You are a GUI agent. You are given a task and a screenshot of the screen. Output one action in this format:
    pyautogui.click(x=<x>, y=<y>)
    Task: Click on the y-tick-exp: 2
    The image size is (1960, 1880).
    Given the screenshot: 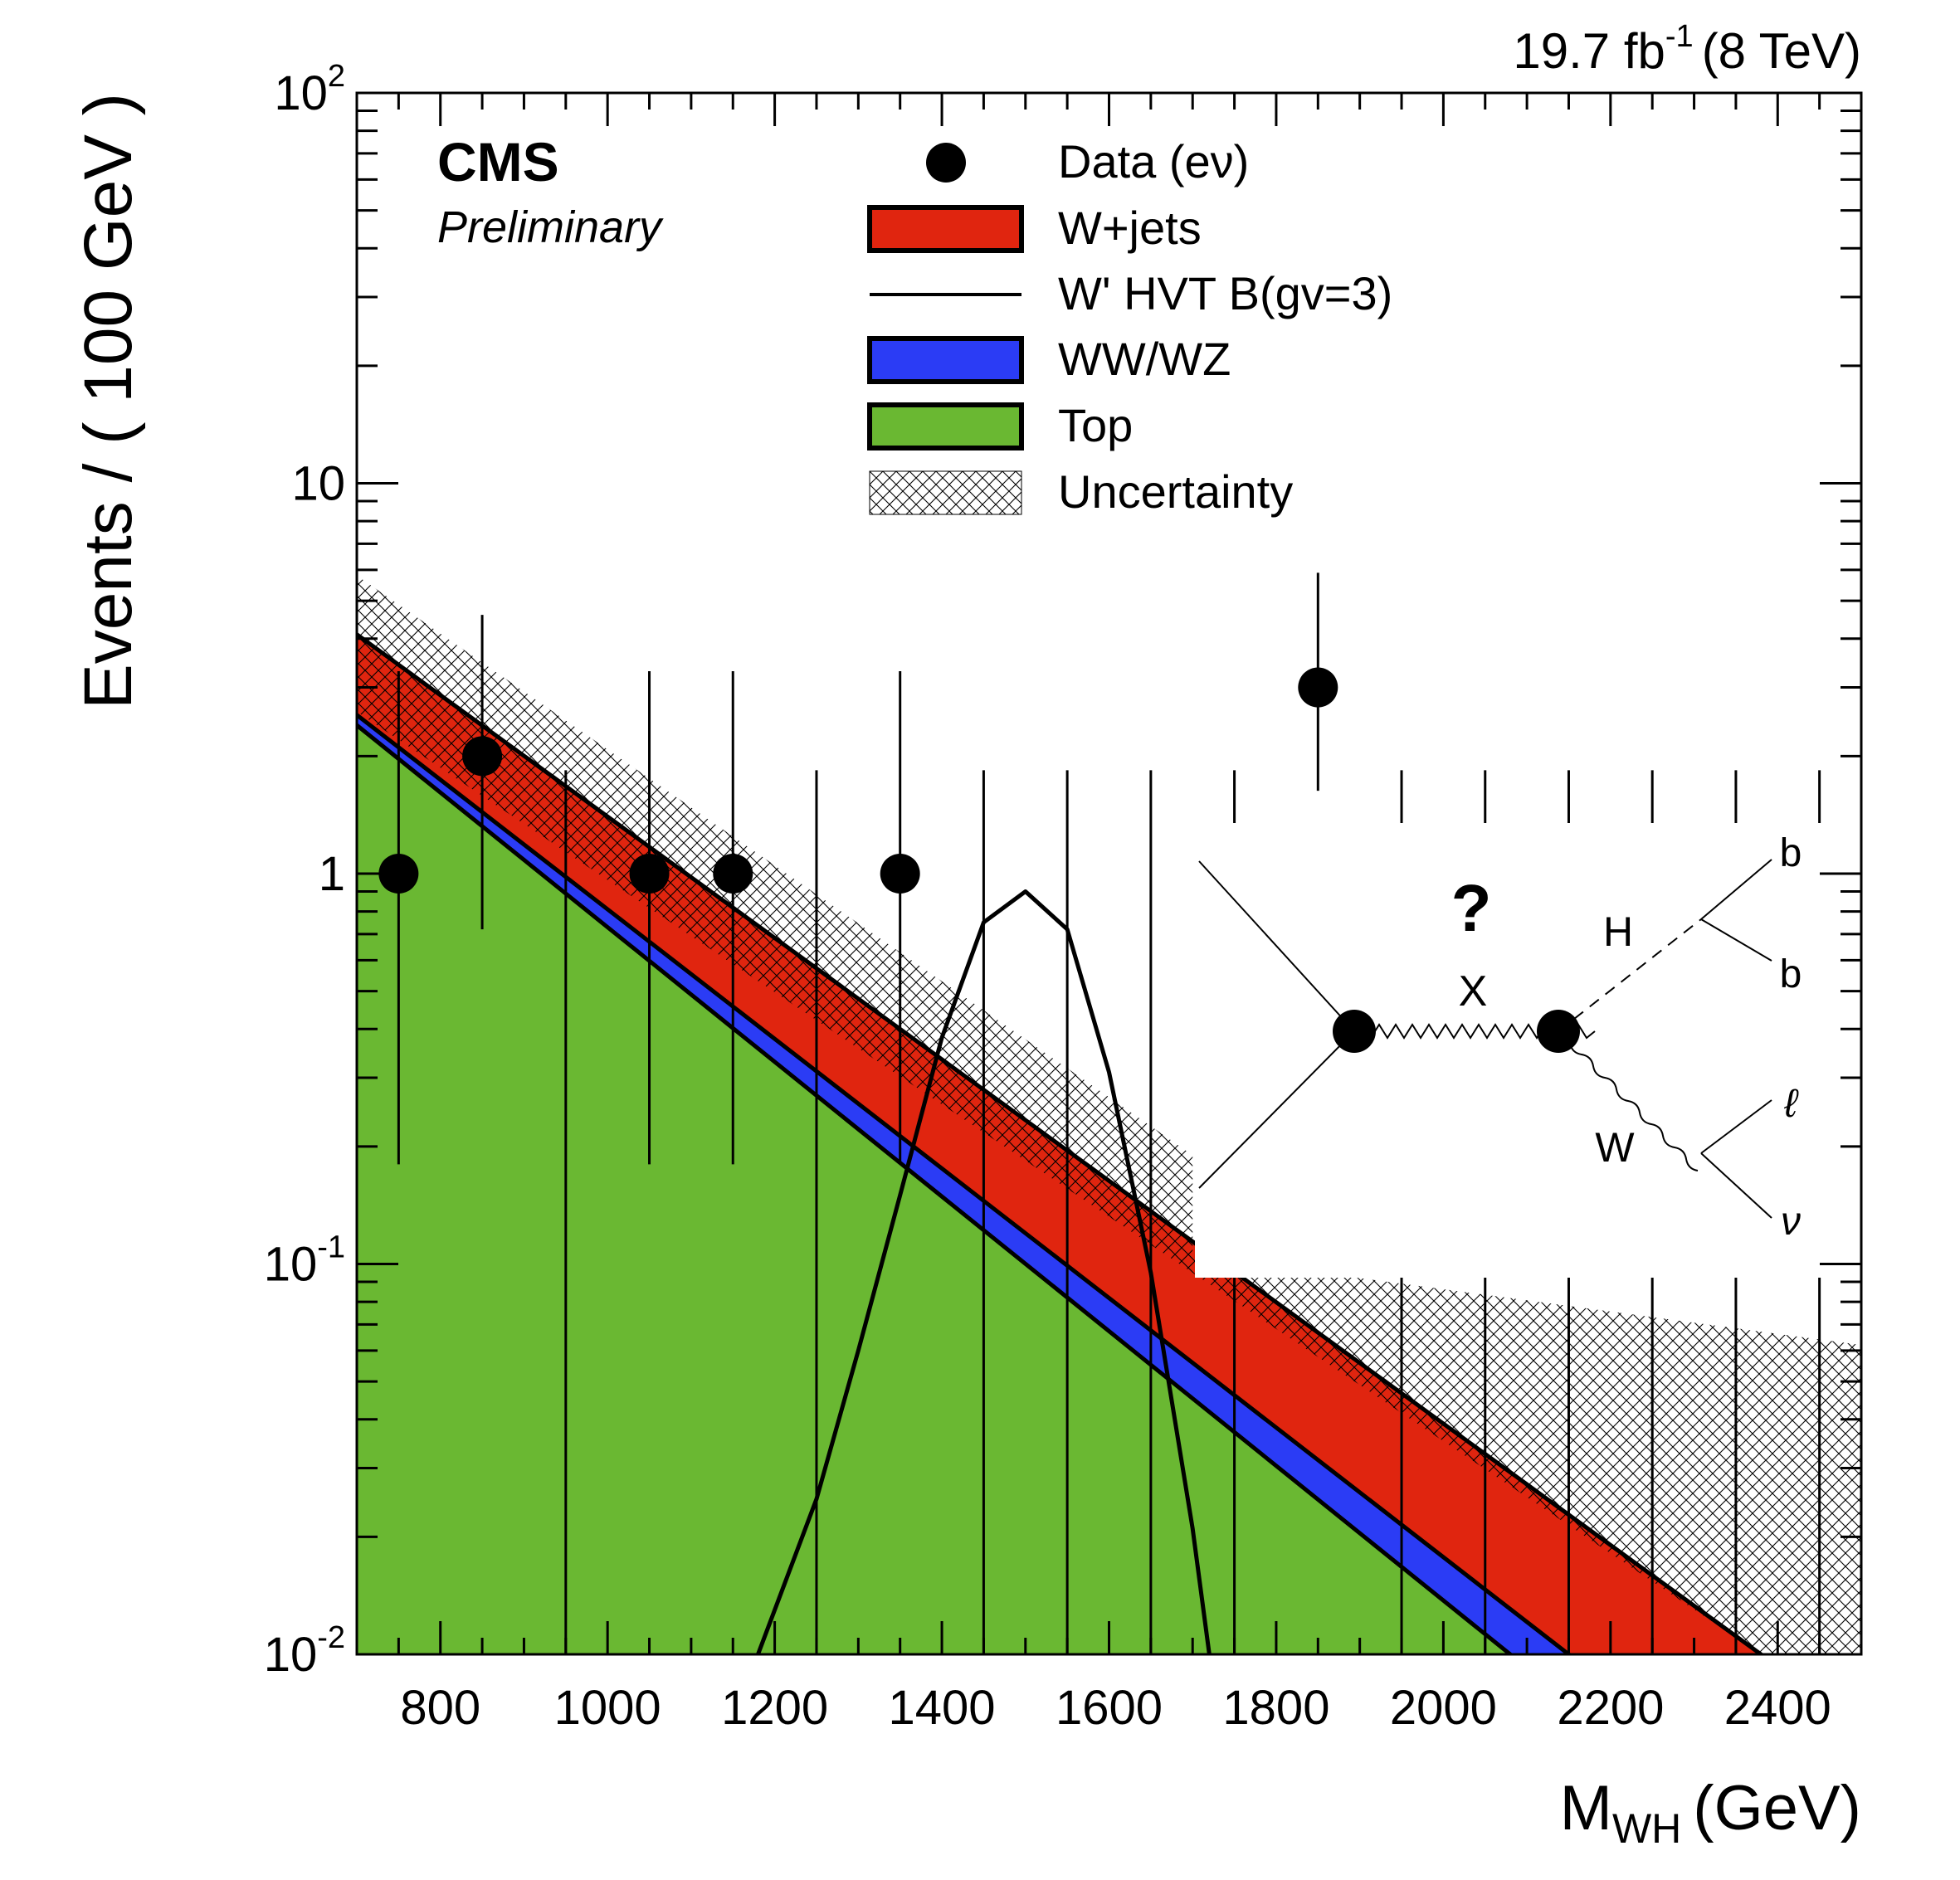 What is the action you would take?
    pyautogui.click(x=336, y=76)
    